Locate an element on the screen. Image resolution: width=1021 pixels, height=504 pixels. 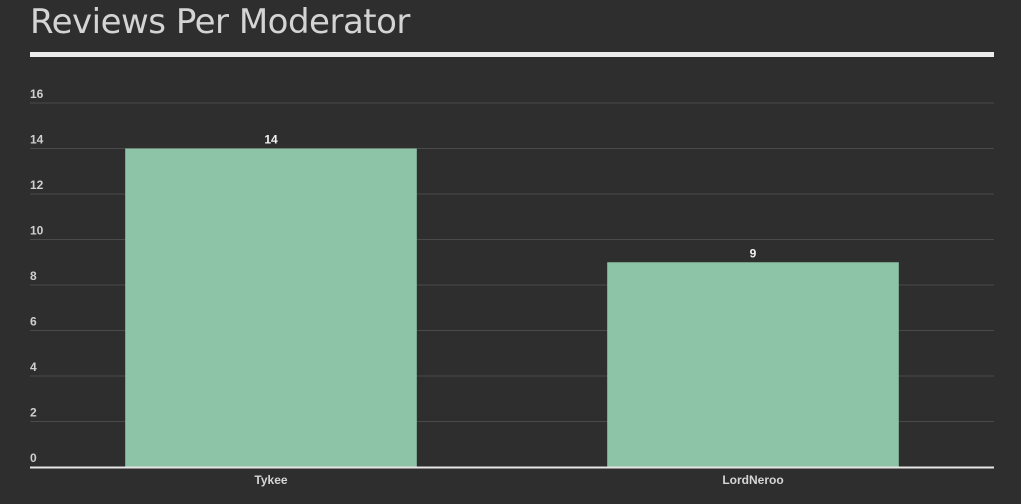
x-axis-labels: Tykee LordNeroo is located at coordinates (518, 480).